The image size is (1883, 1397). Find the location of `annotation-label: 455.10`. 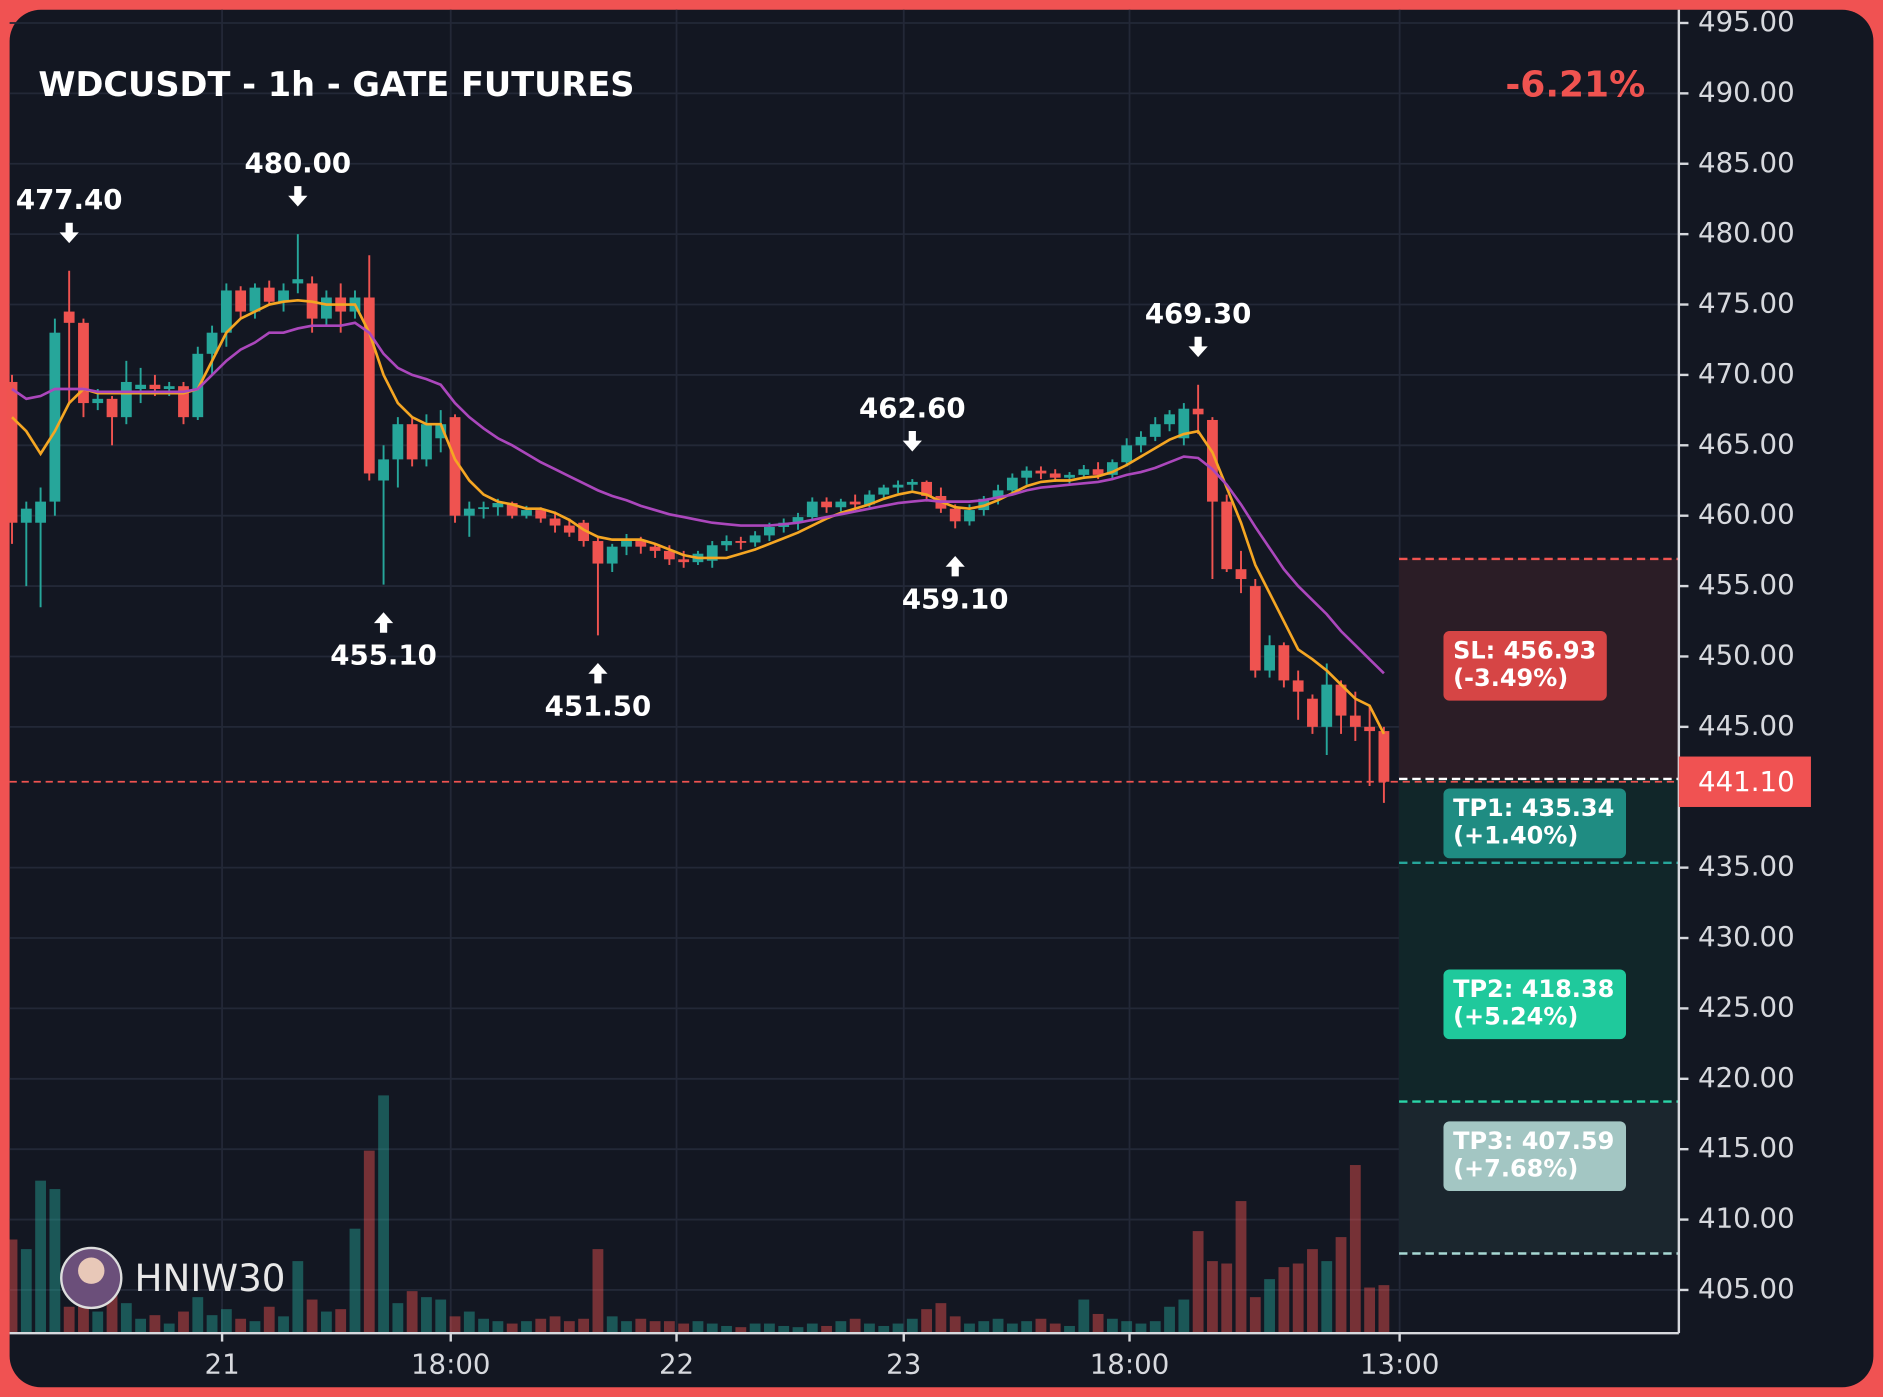

annotation-label: 455.10 is located at coordinates (383, 655).